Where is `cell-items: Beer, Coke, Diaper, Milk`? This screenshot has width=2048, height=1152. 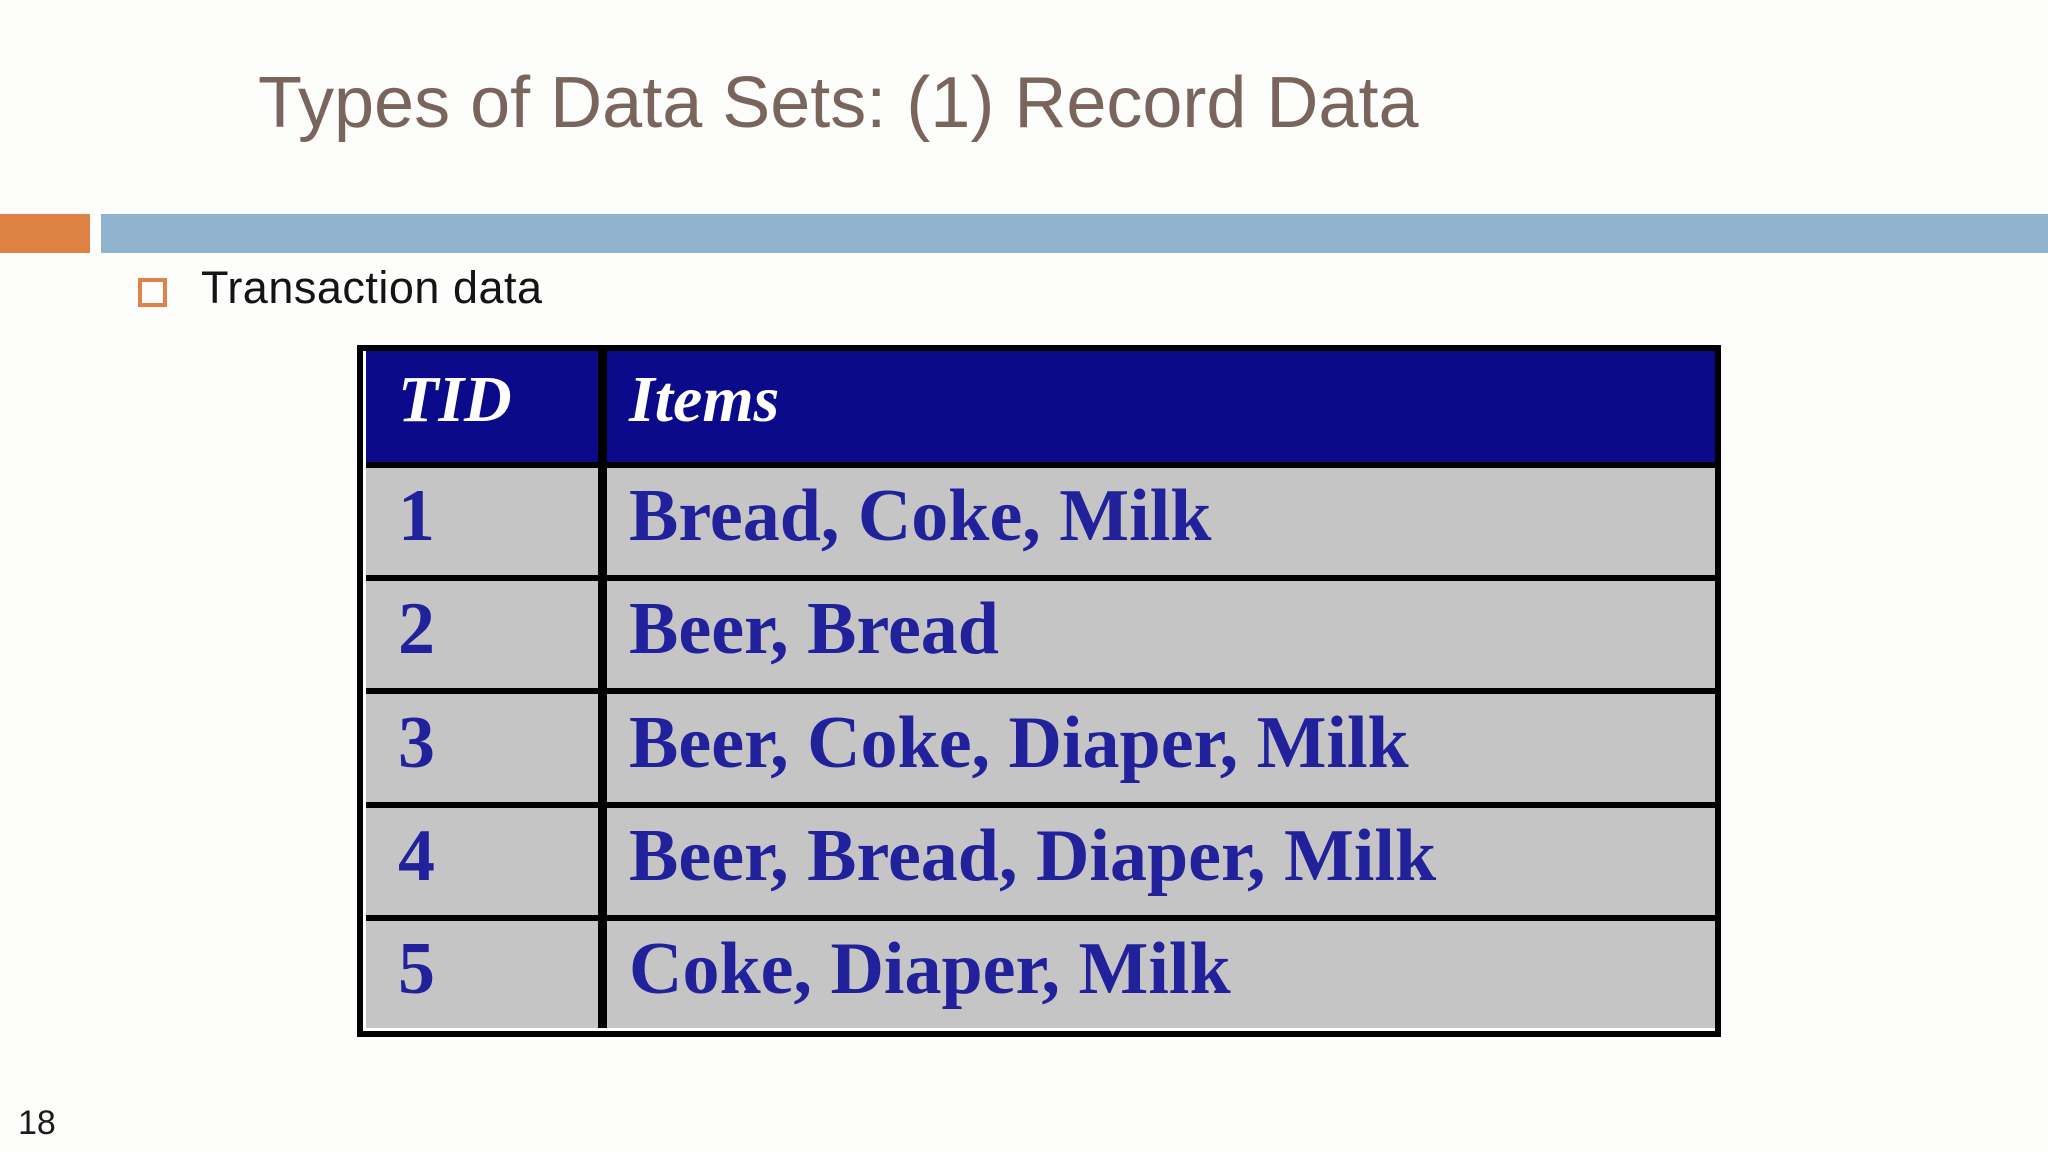
cell-items: Beer, Coke, Diaper, Milk is located at coordinates (1161, 748).